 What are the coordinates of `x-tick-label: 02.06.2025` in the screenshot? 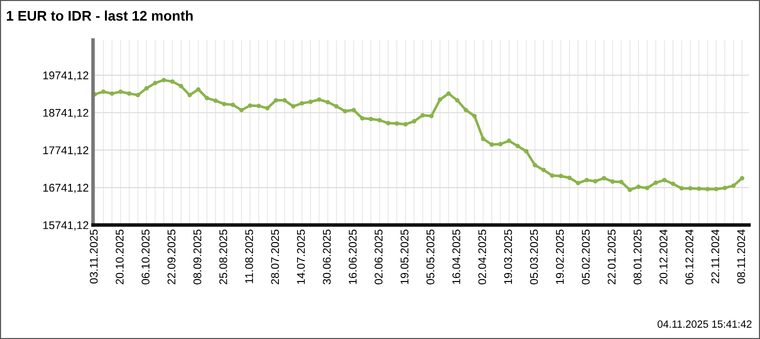 It's located at (378, 257).